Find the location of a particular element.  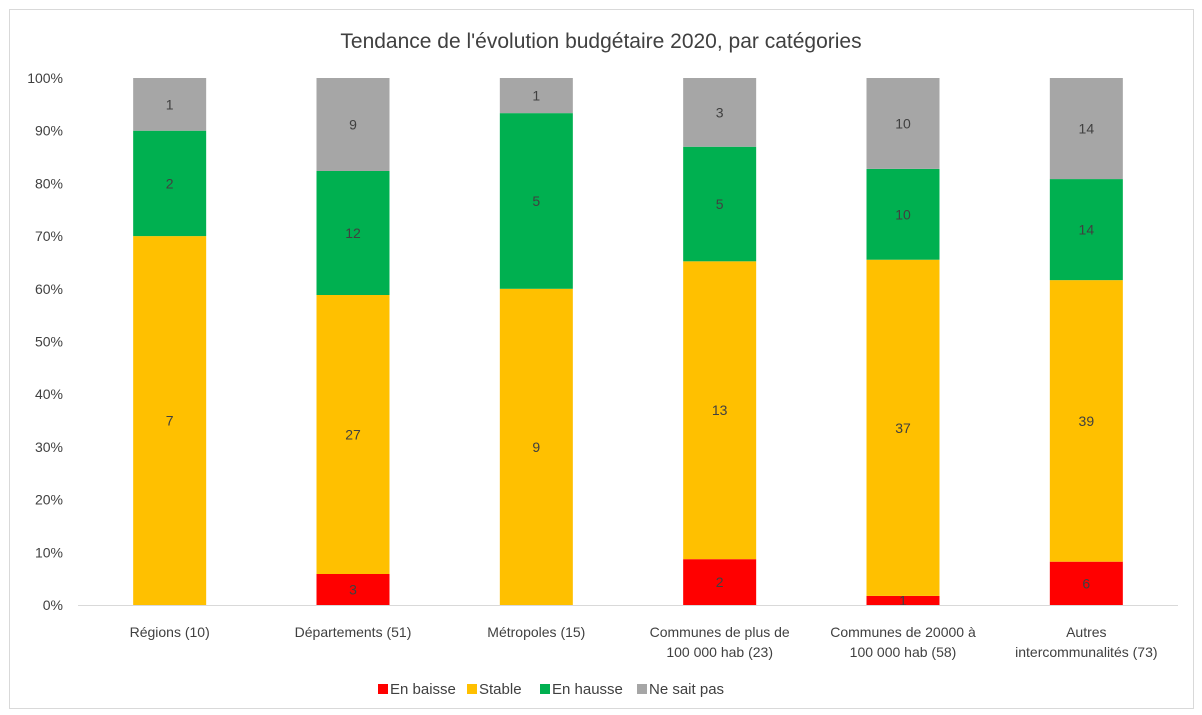

x-category-label: Régions (10) is located at coordinates (170, 632).